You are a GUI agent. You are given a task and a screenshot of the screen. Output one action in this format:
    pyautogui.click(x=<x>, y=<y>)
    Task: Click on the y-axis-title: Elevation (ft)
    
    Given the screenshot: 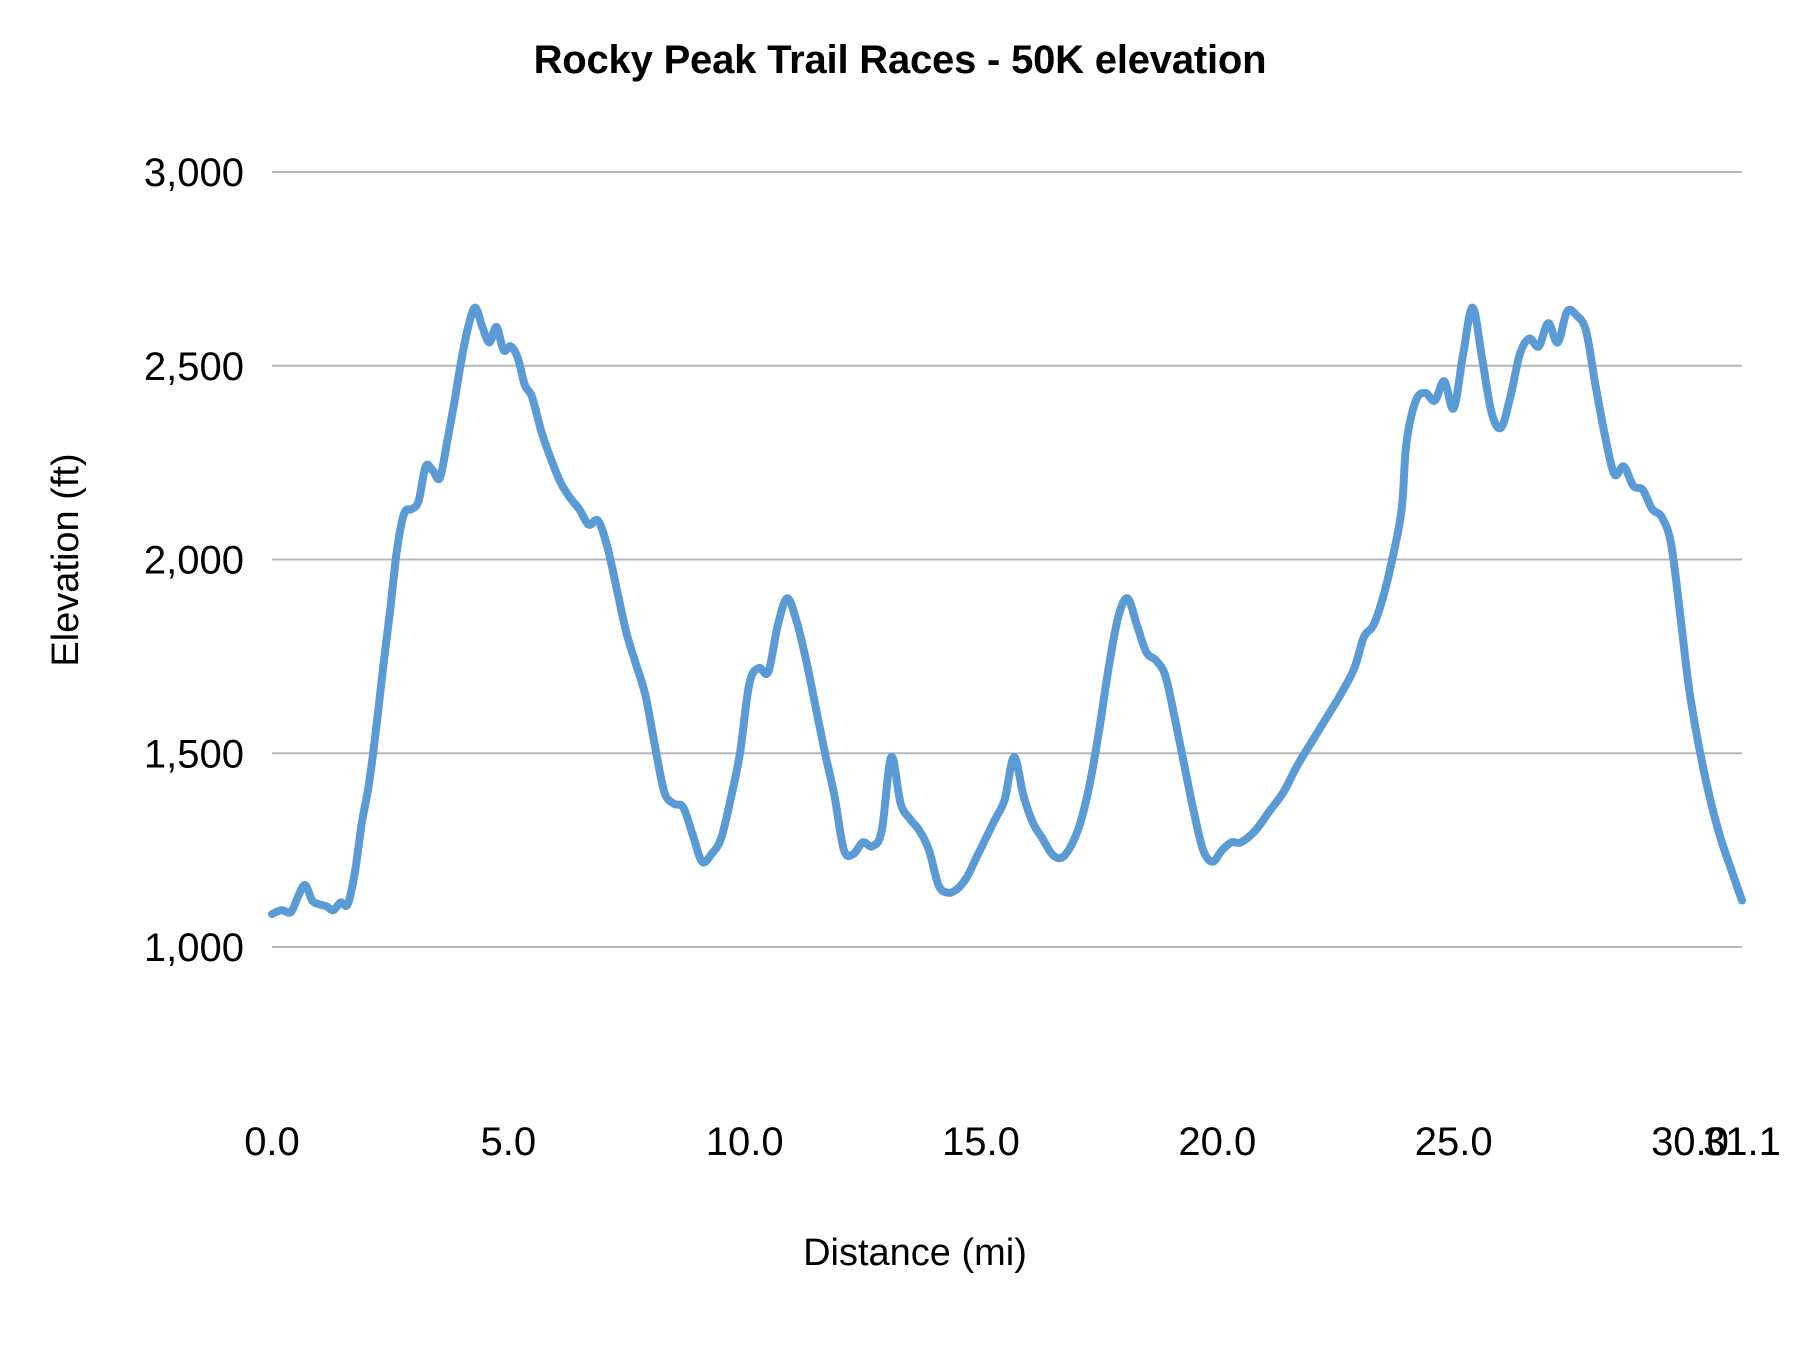 What is the action you would take?
    pyautogui.click(x=66, y=559)
    